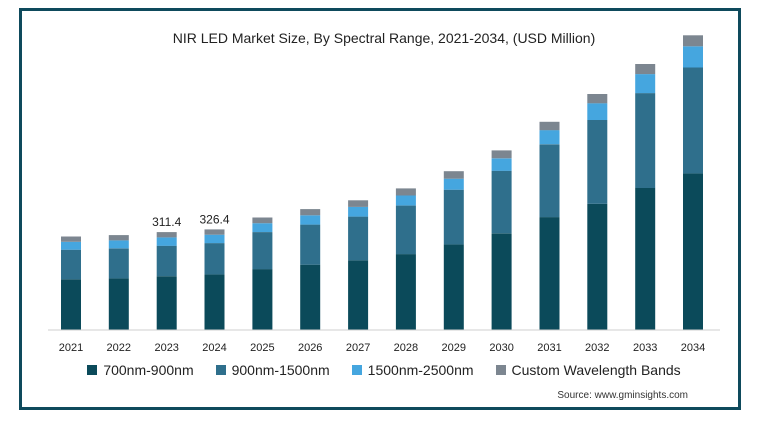  Describe the element at coordinates (596, 370) in the screenshot. I see `legend-label: Custom Wavelength Bands` at that location.